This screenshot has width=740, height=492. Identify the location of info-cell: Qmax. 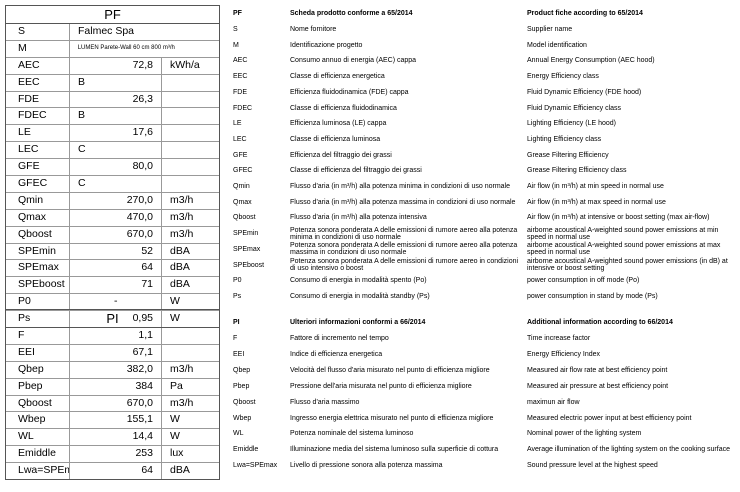
(242, 202).